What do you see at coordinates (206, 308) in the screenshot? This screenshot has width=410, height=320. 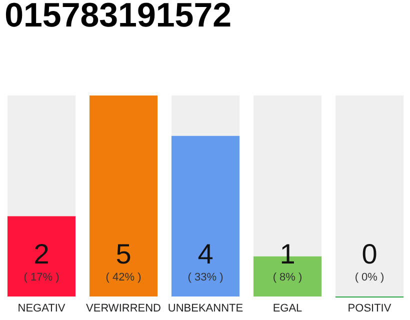 I see `x-tick-label: UNBEKANNTE` at bounding box center [206, 308].